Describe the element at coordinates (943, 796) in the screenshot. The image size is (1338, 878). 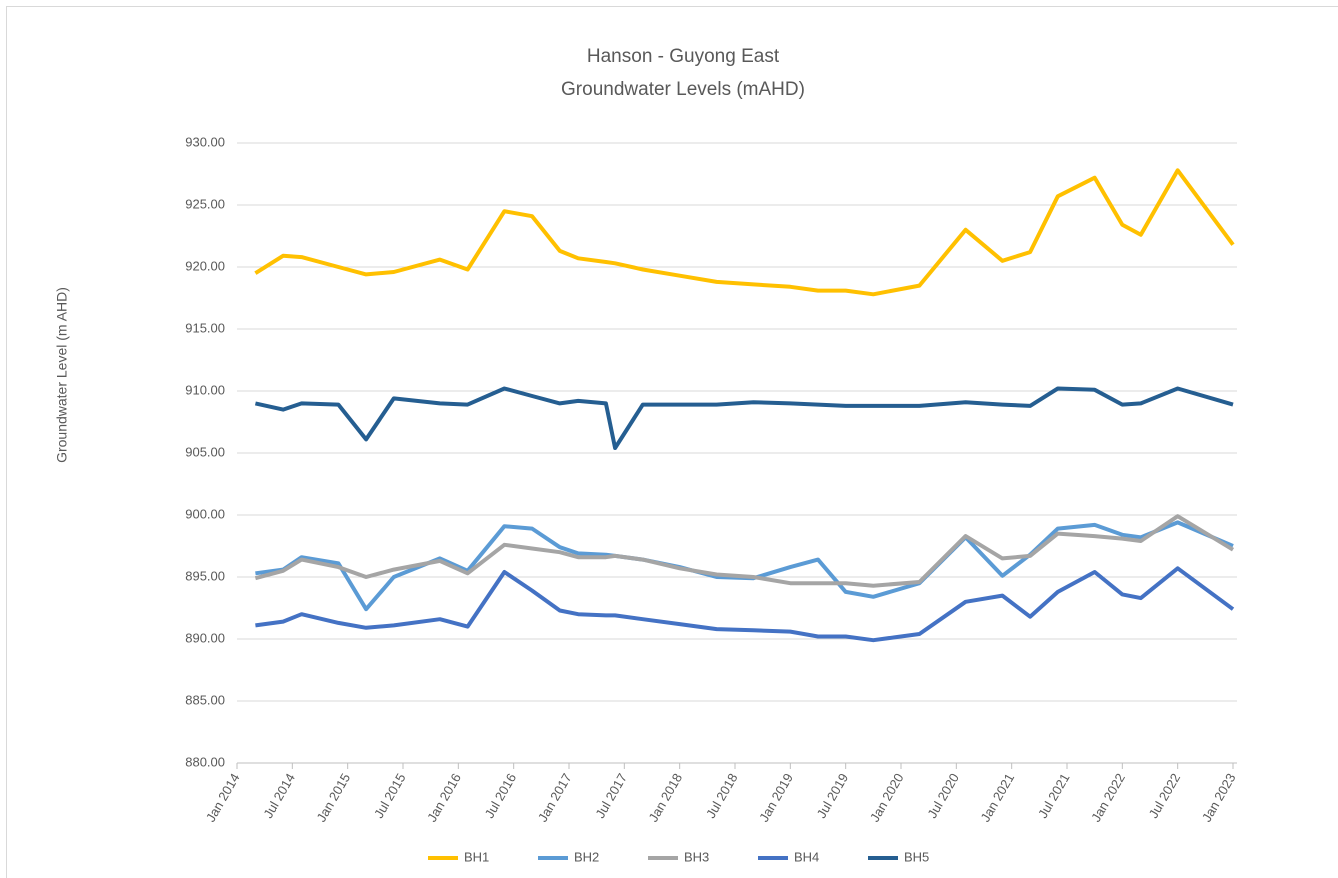
I see `x-tick-label: Jul 2020` at that location.